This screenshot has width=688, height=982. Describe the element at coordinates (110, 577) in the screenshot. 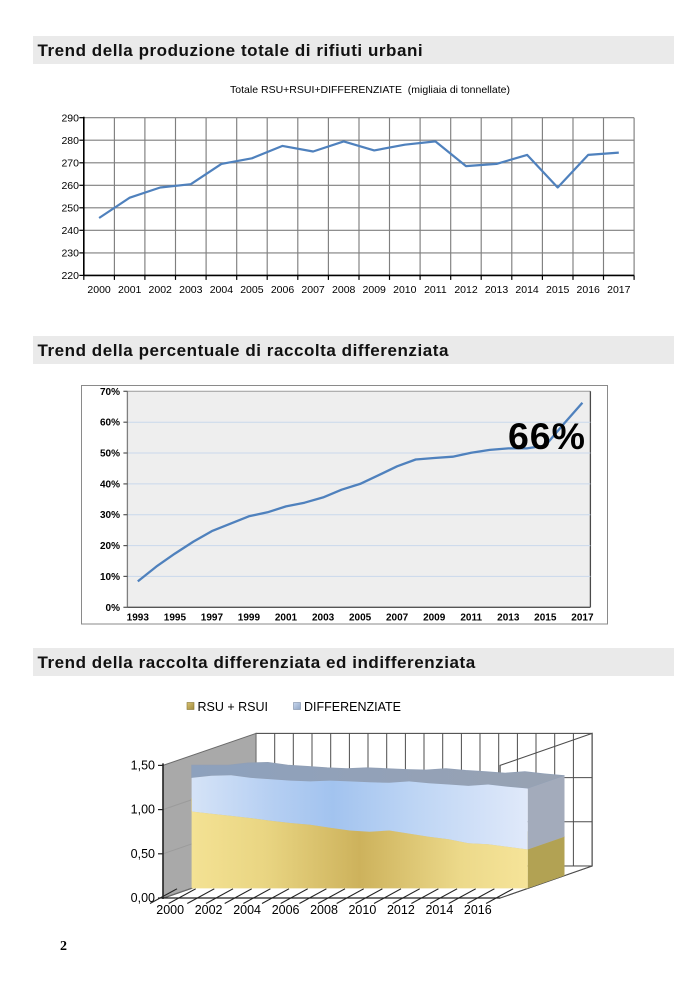

I see `svg-text: 10%` at that location.